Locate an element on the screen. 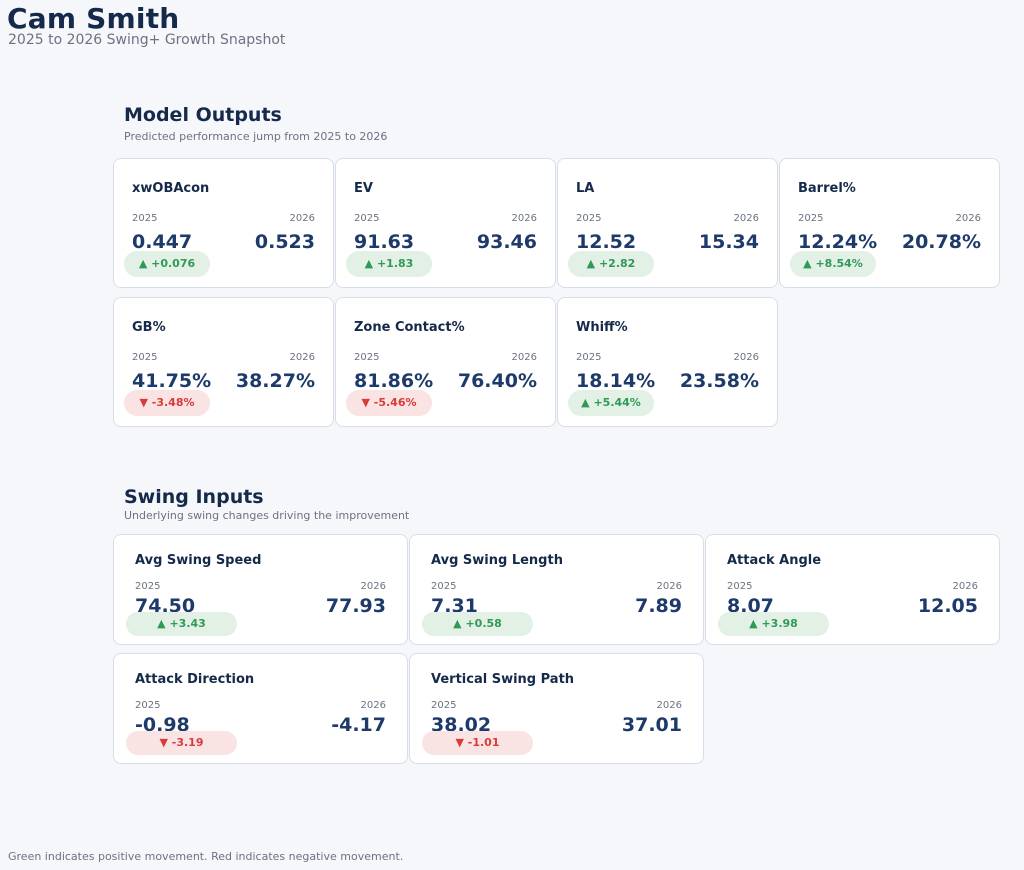 The image size is (1024, 870). value-end: 37.01 is located at coordinates (651, 725).